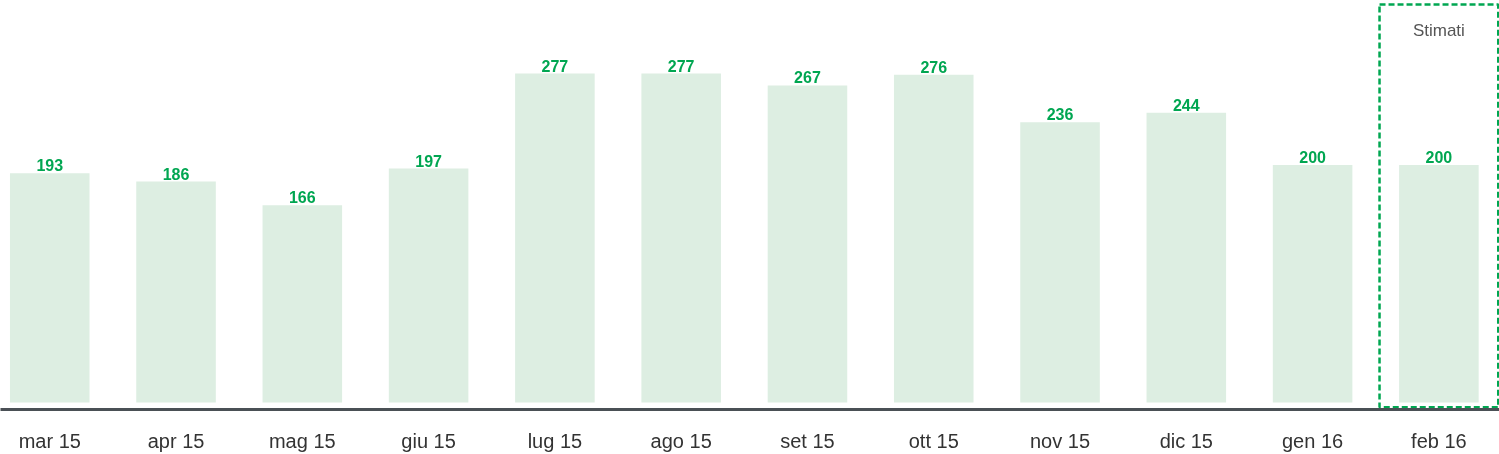 This screenshot has width=1499, height=454. I want to click on x-tick-label: ago 15, so click(681, 440).